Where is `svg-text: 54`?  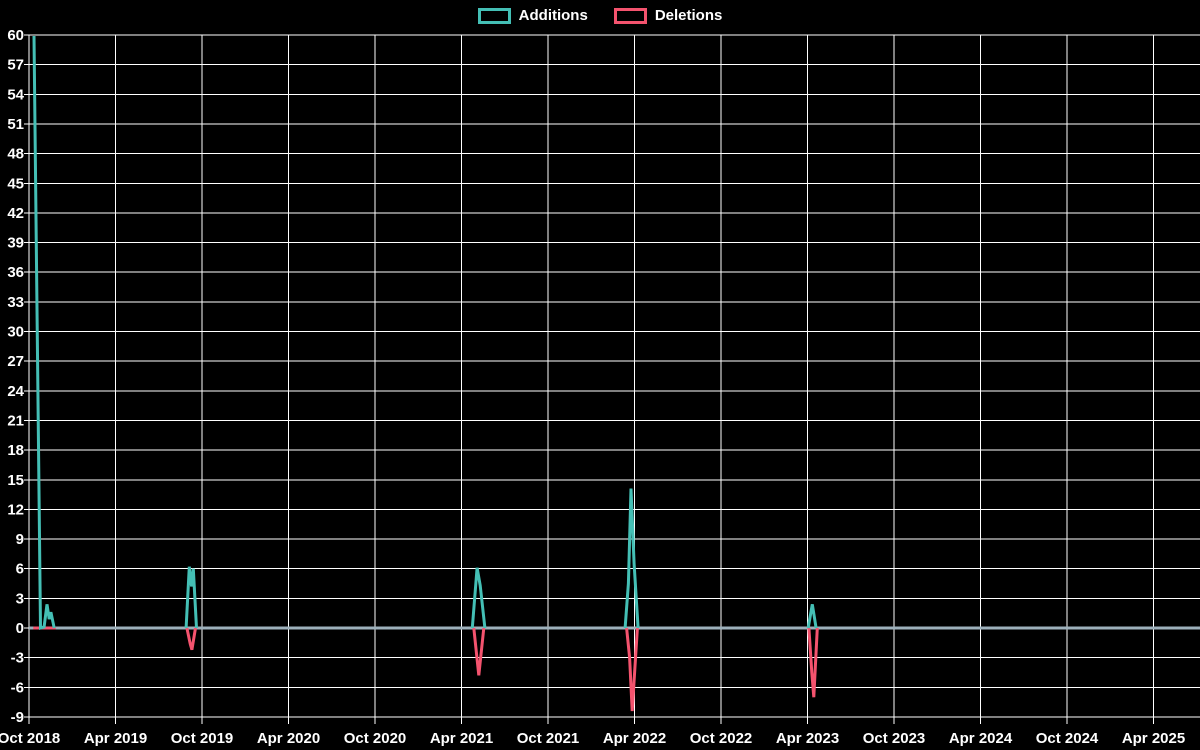 svg-text: 54 is located at coordinates (15, 94).